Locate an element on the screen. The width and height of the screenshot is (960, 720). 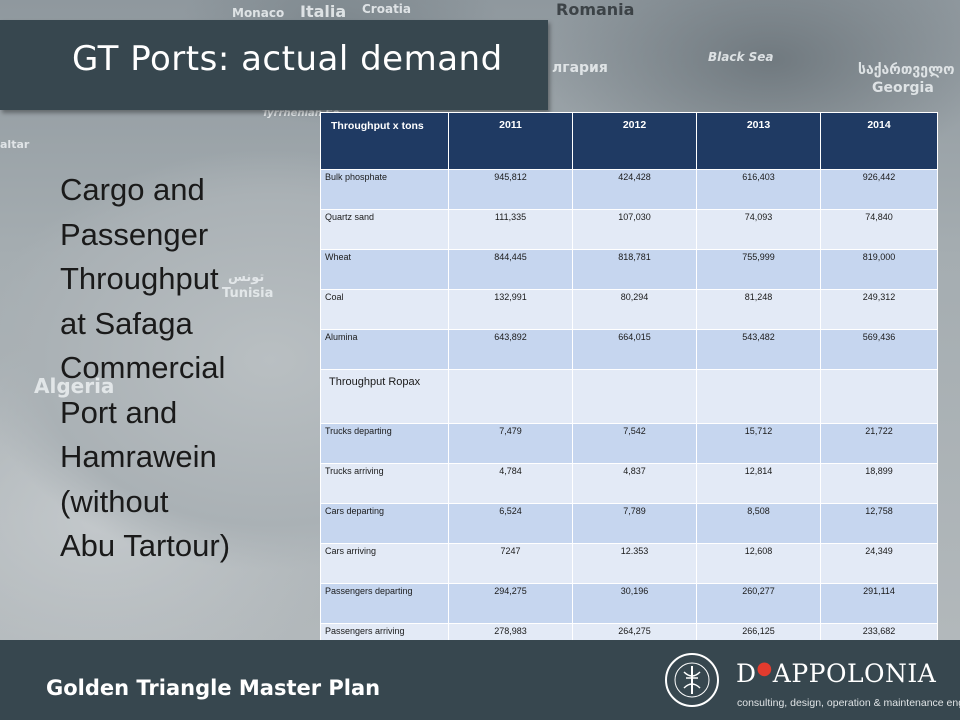
table-cell: 12.353 is located at coordinates (634, 563).